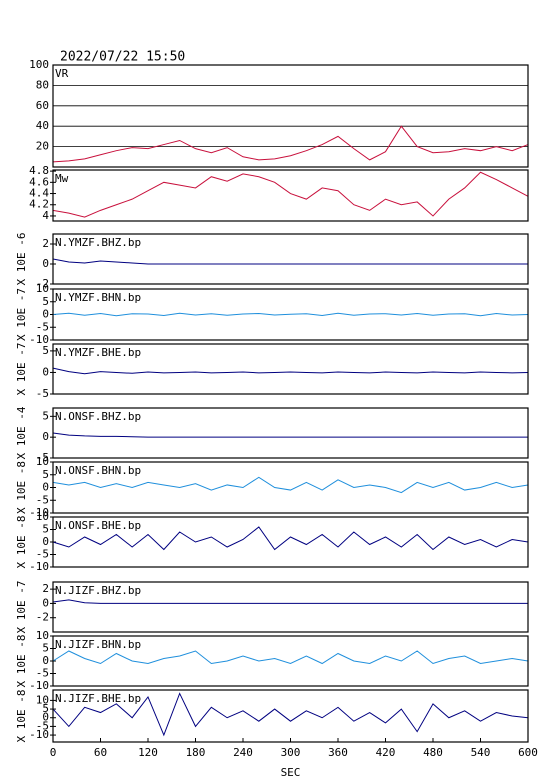  Describe the element at coordinates (291, 772) in the screenshot. I see `x-axis-label: SEC` at that location.